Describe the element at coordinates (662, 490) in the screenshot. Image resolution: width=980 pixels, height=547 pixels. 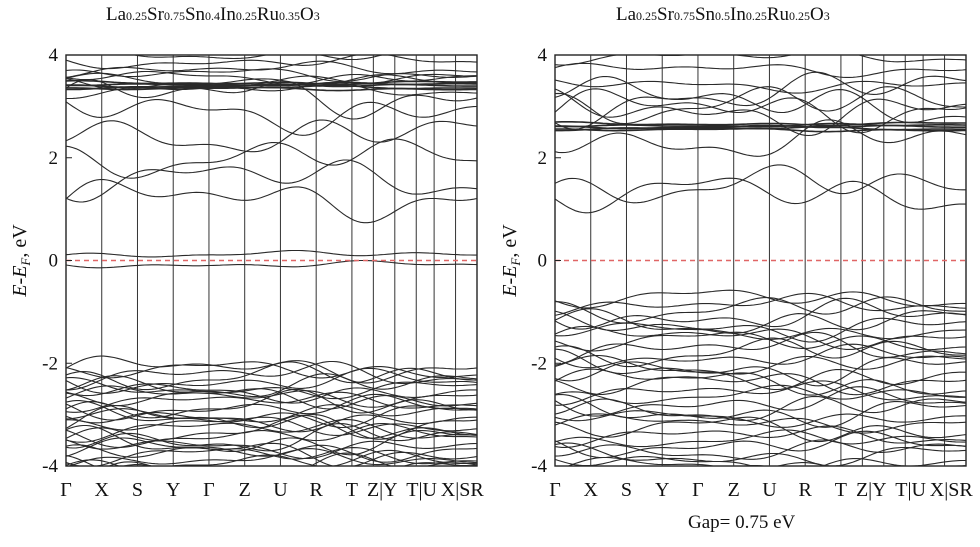
I see `kpoint-label: Y` at that location.